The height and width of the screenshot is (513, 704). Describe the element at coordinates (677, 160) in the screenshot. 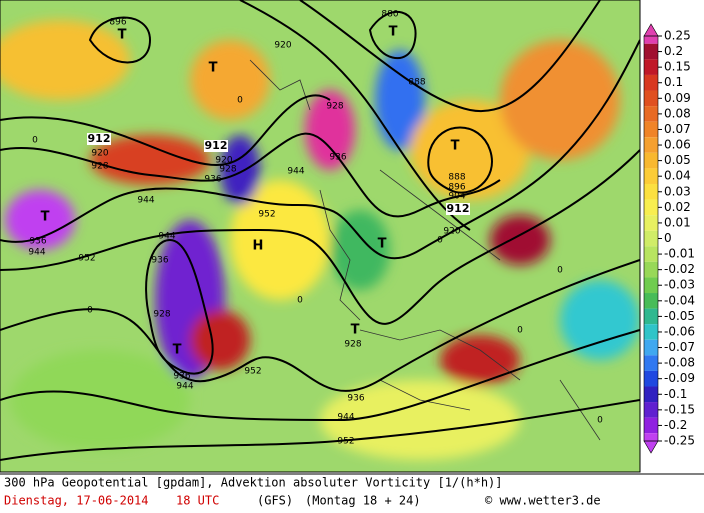

I see `colorbar-label: 0.05` at that location.